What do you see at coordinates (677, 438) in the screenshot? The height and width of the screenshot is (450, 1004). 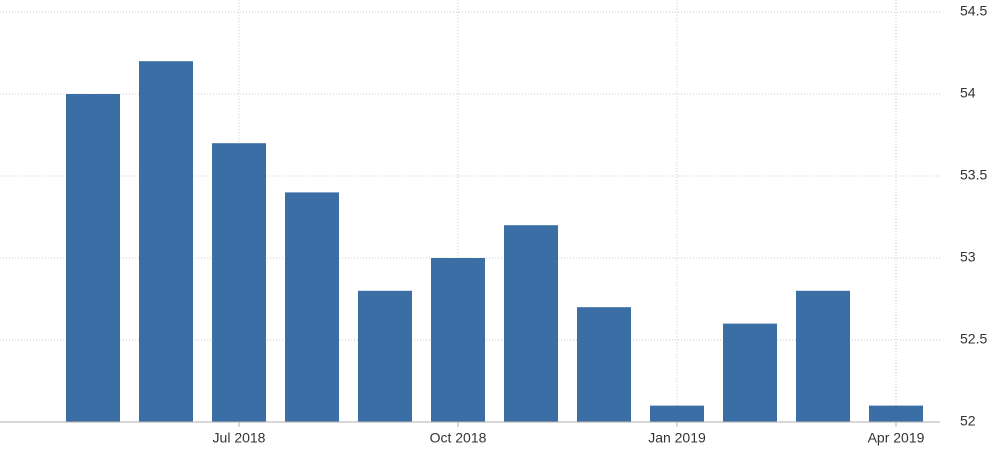 I see `x-tick-label: Jan 2019` at bounding box center [677, 438].